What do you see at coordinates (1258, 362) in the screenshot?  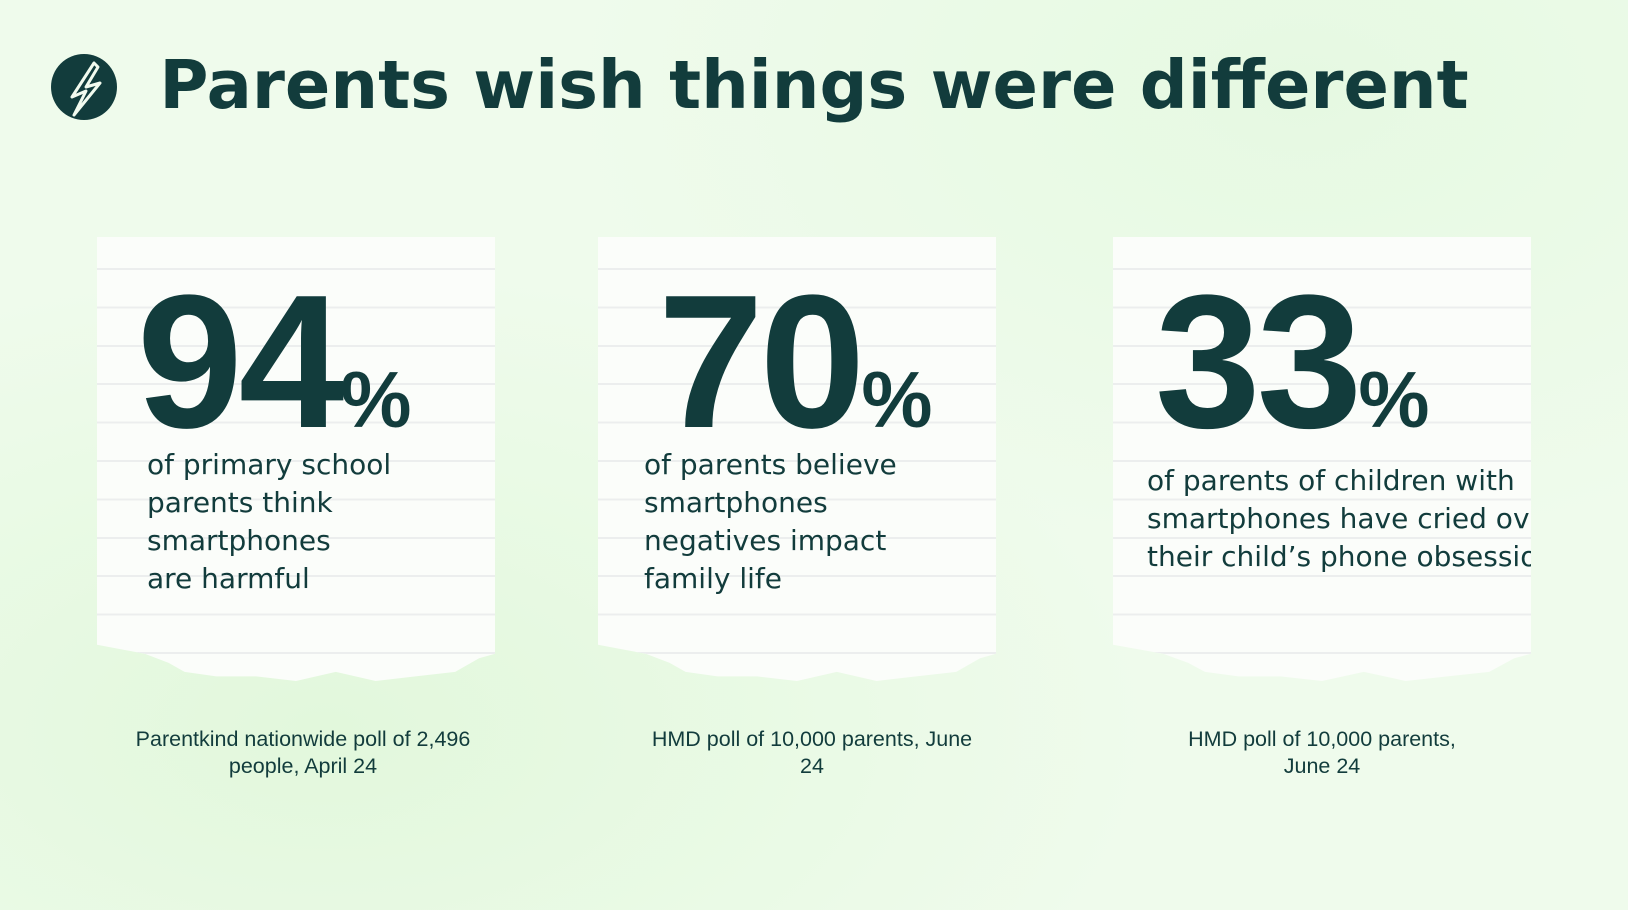 I see `stat-number: 33` at bounding box center [1258, 362].